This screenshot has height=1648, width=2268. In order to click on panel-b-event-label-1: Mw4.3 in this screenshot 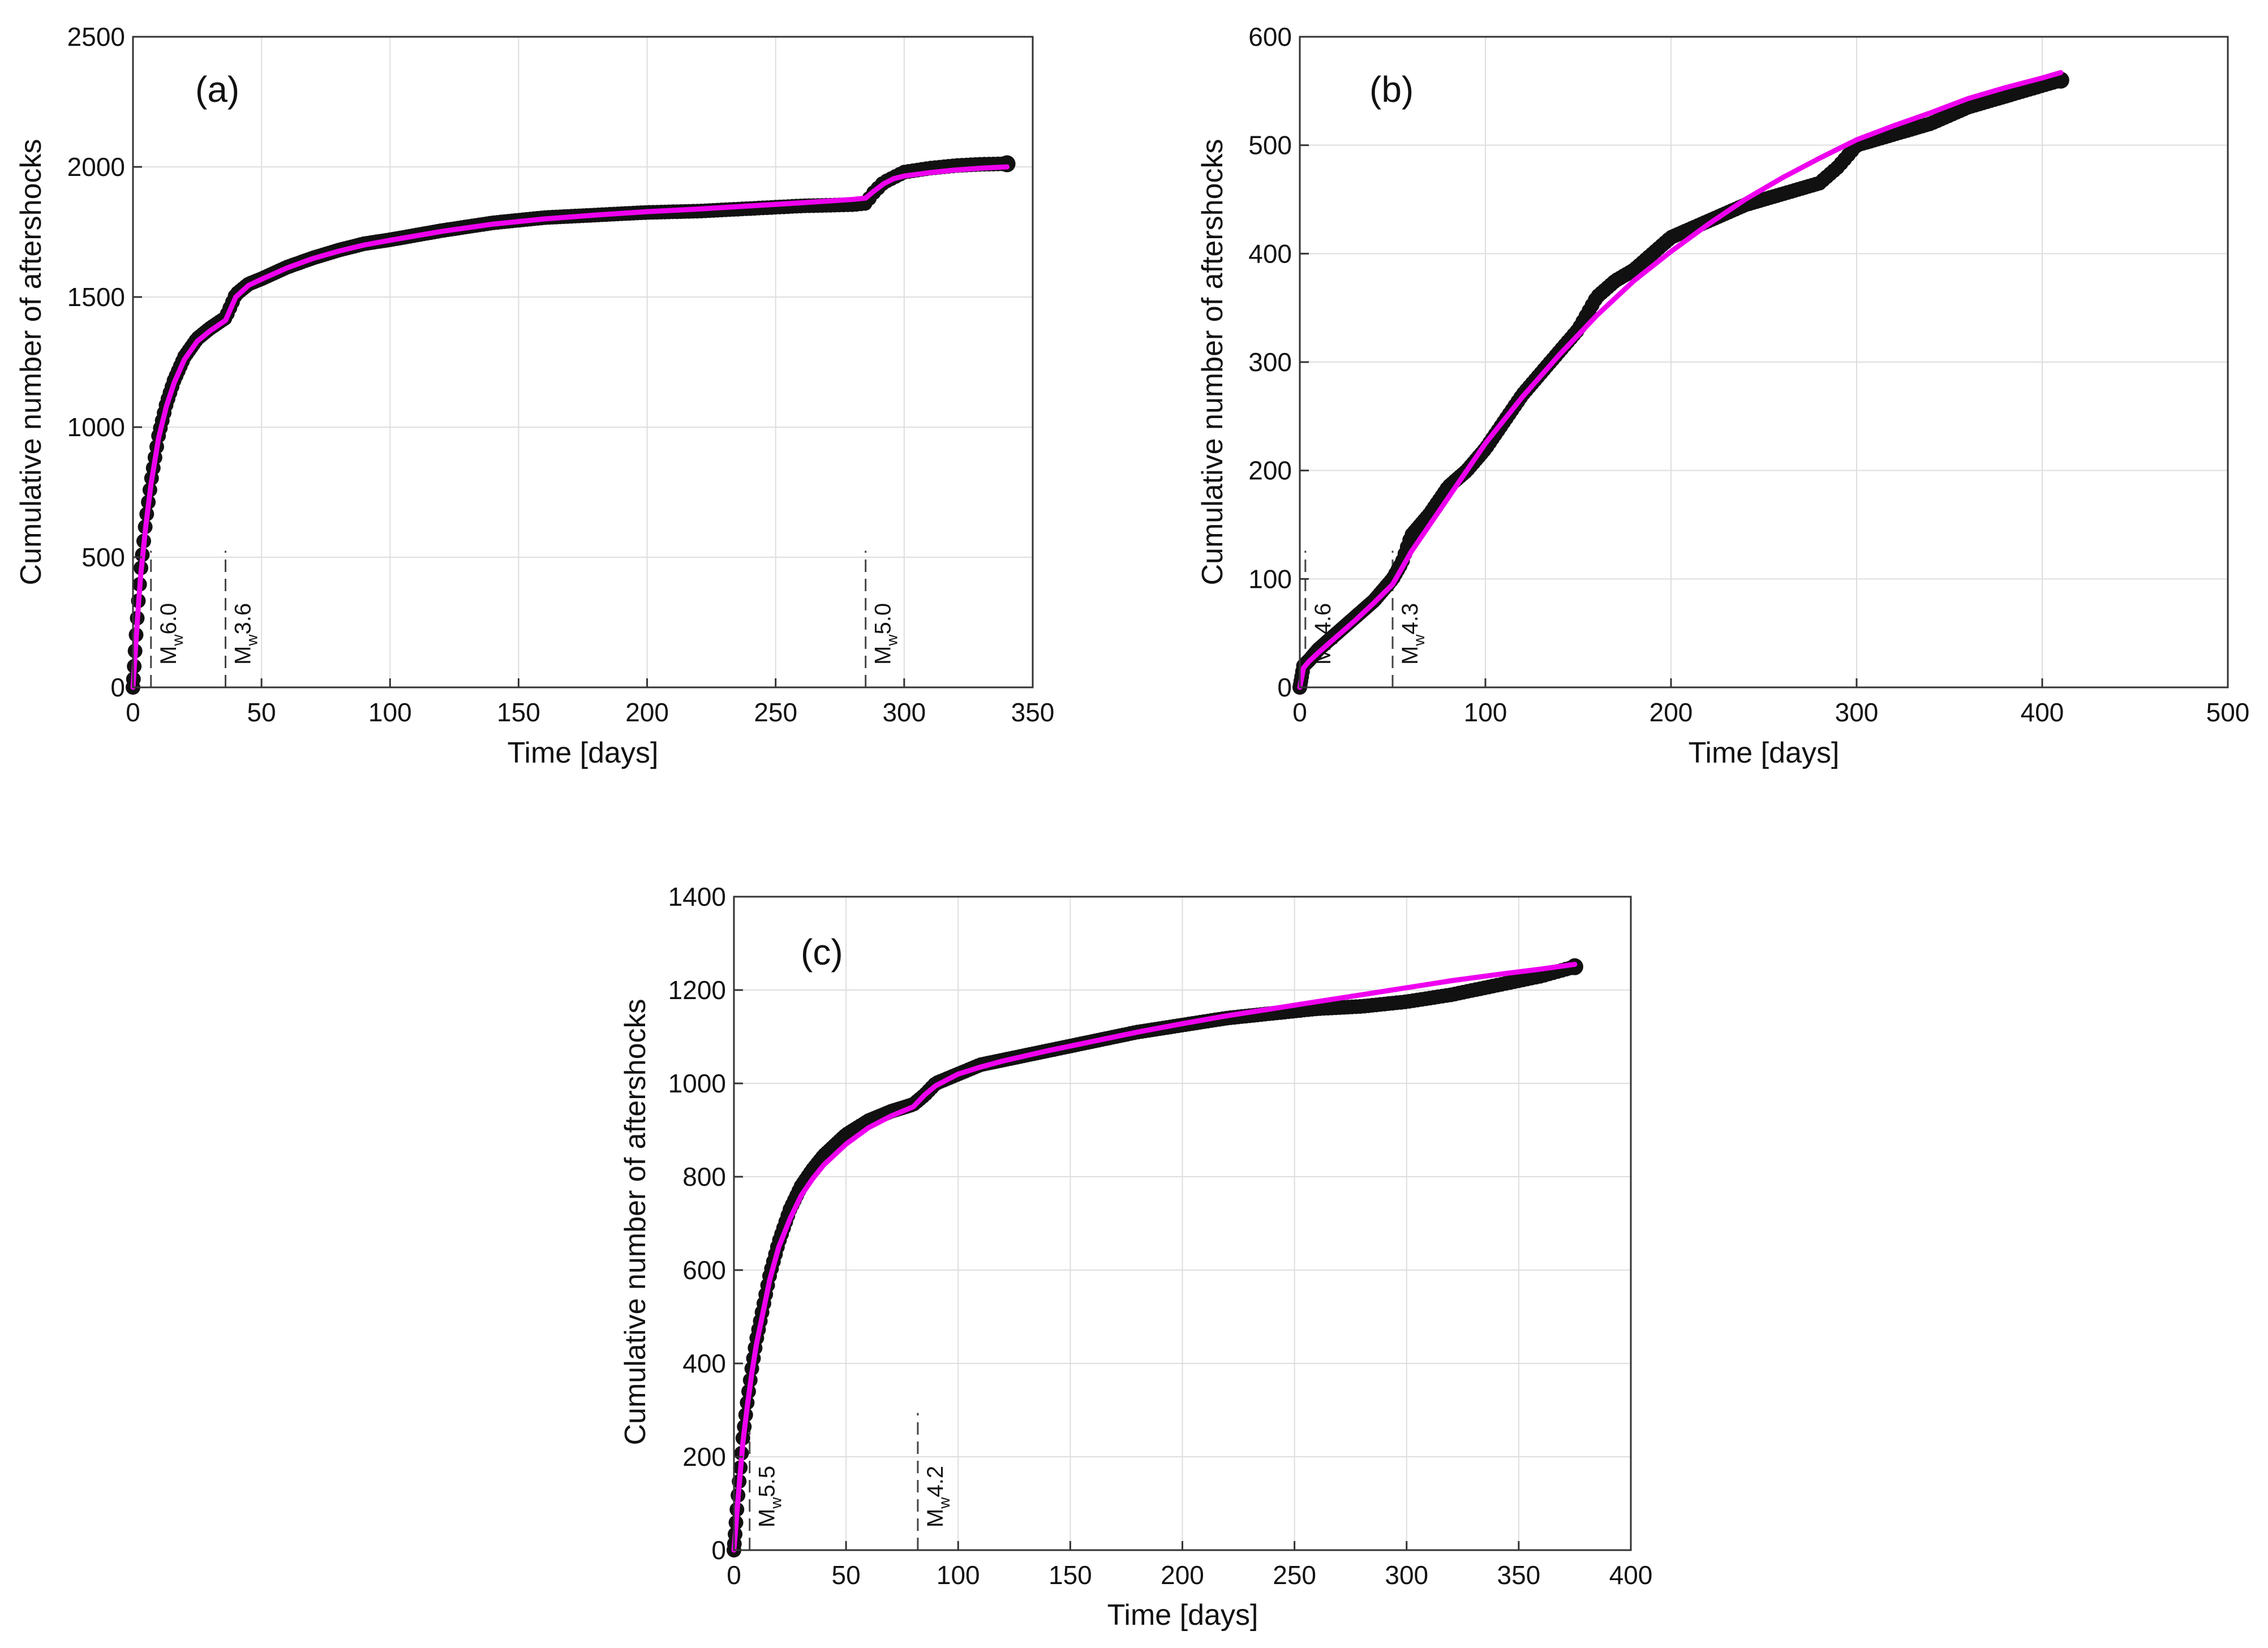, I will do `click(1413, 634)`.